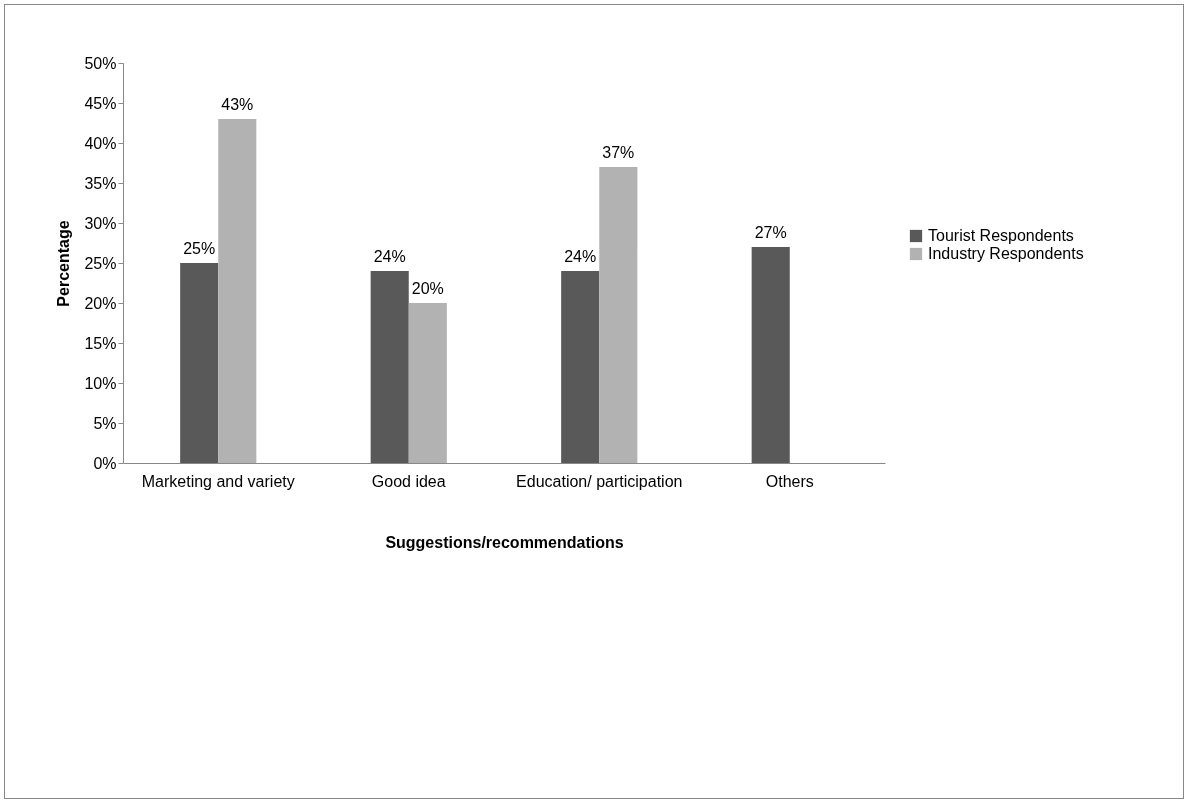  Describe the element at coordinates (100, 183) in the screenshot. I see `y-tick-label: 35%` at that location.